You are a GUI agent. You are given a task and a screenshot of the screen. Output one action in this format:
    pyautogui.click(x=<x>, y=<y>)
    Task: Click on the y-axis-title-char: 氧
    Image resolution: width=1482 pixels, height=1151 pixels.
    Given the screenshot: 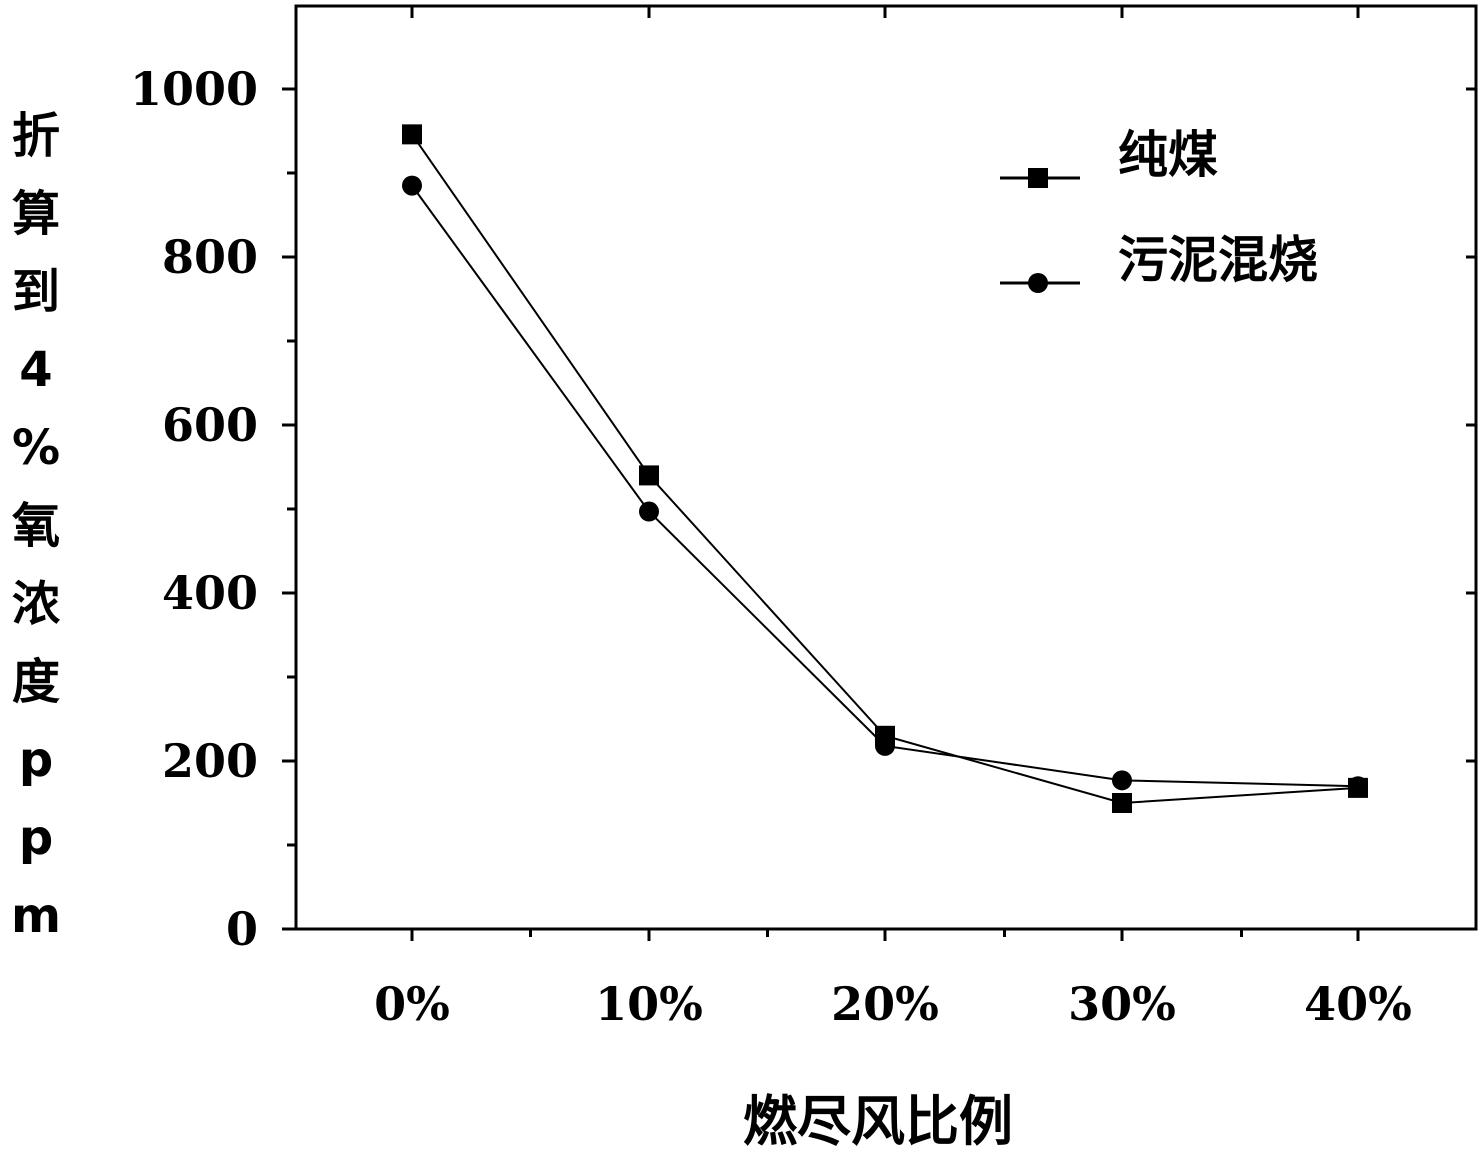 What is the action you would take?
    pyautogui.click(x=36, y=526)
    